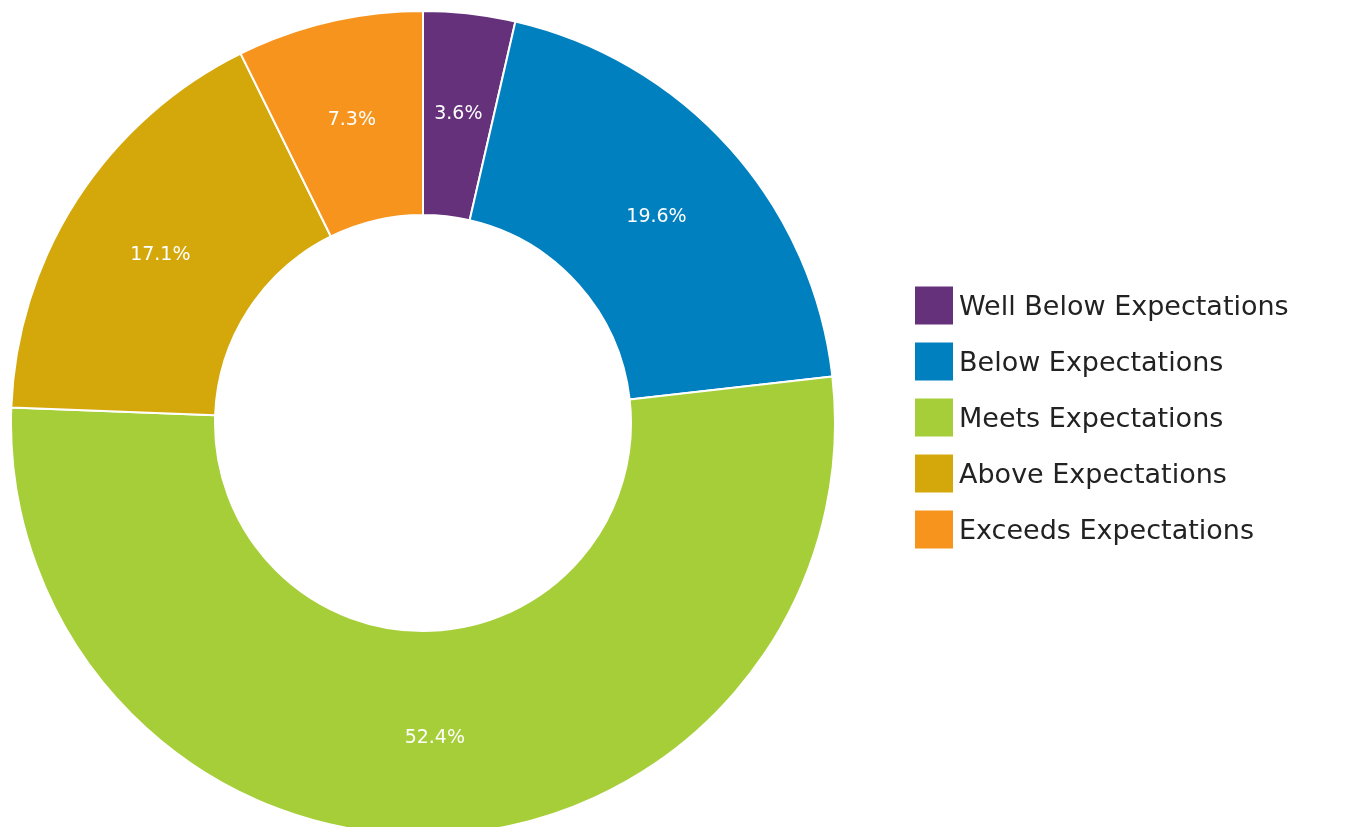  I want to click on legend-label: Exceeds Expectations, so click(1106, 529).